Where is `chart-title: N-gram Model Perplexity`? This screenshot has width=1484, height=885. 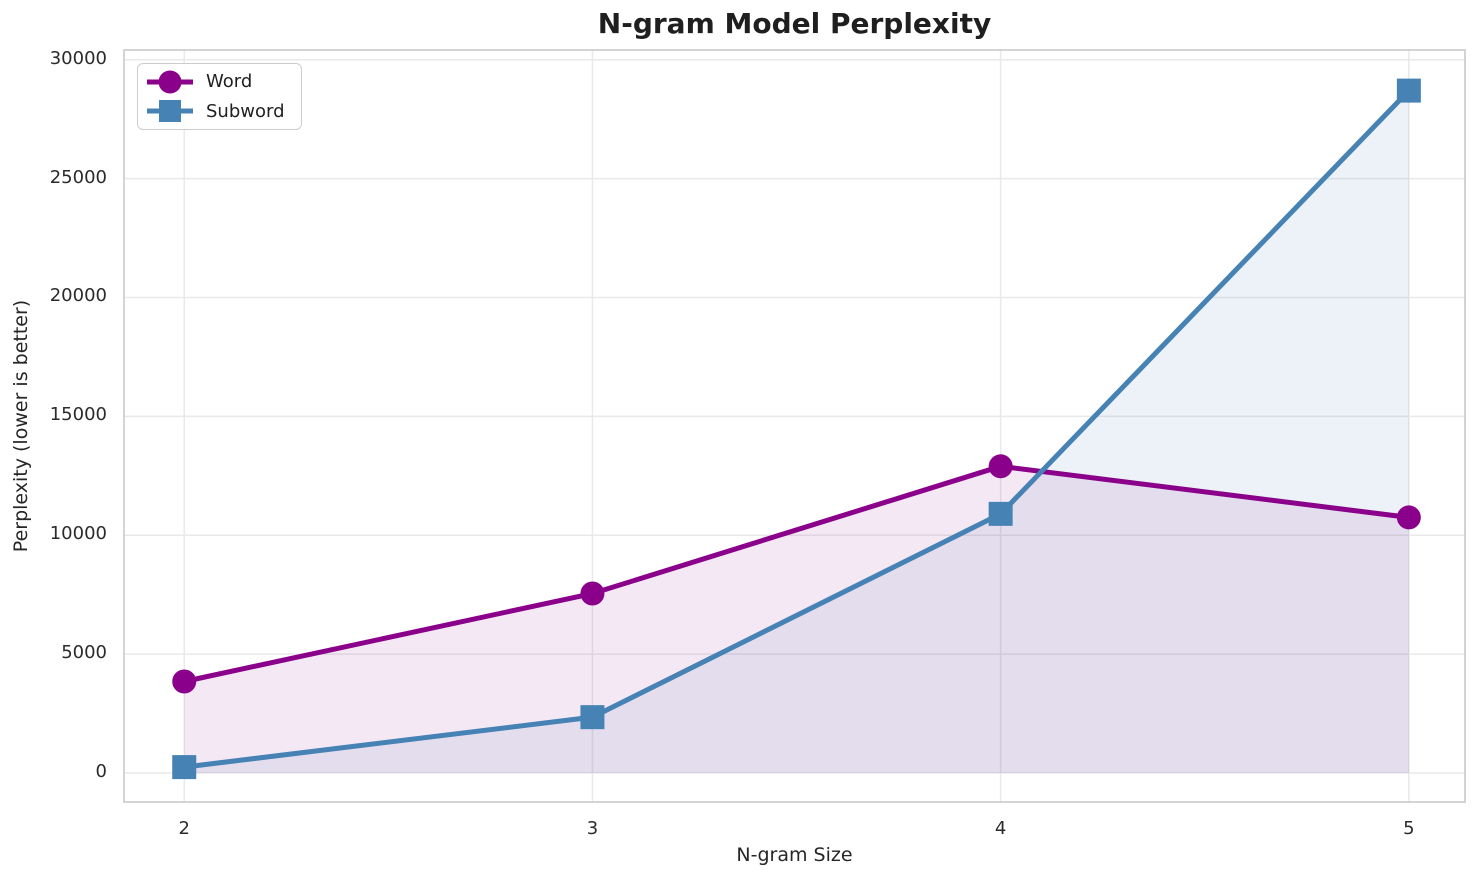 chart-title: N-gram Model Perplexity is located at coordinates (794, 23).